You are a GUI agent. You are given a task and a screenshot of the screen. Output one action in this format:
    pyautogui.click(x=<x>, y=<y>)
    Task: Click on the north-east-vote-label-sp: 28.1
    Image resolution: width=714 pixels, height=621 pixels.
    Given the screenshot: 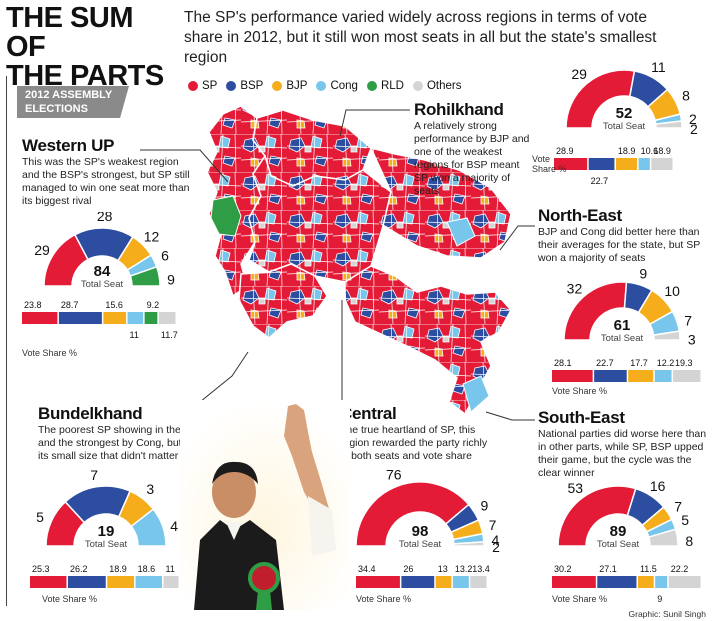 What is the action you would take?
    pyautogui.click(x=563, y=363)
    